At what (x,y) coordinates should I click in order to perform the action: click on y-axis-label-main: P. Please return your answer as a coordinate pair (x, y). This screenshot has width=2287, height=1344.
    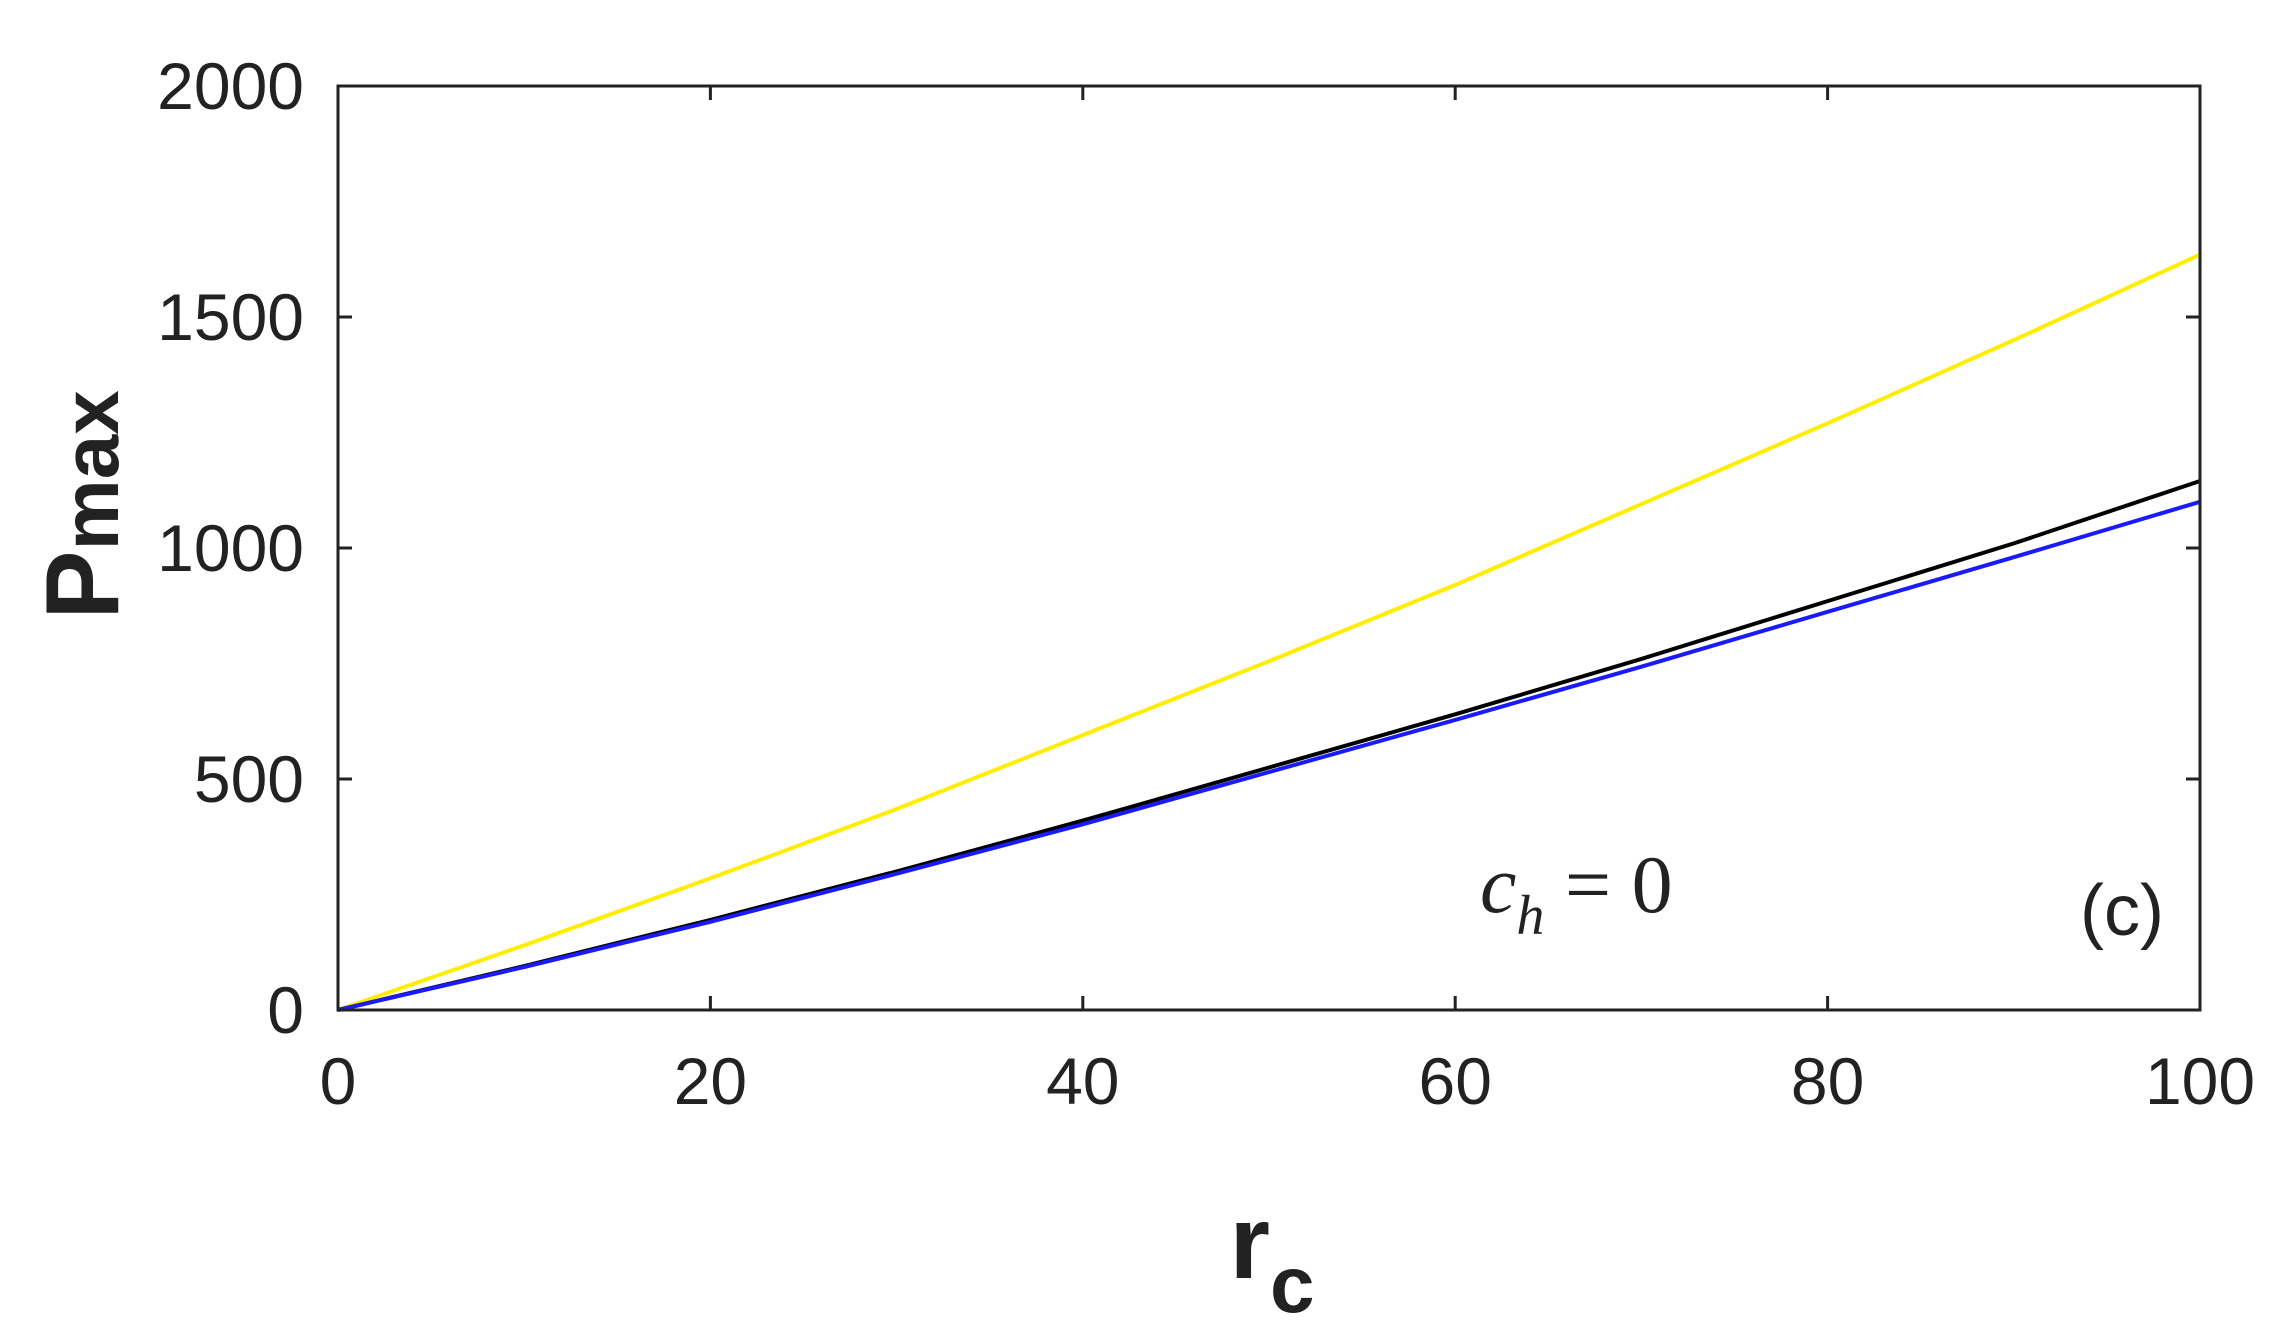
    Looking at the image, I should click on (83, 584).